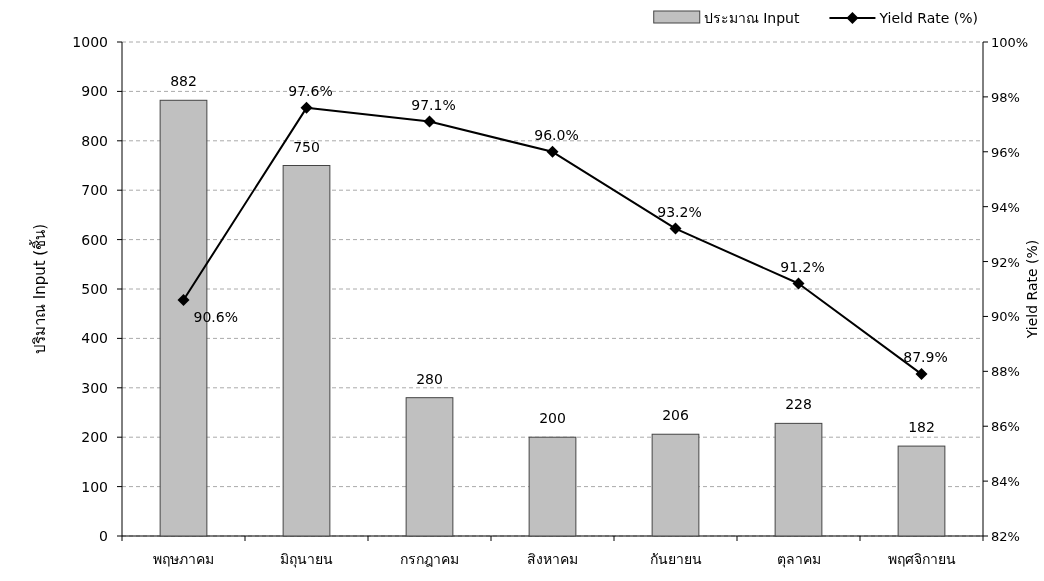 This screenshot has height=581, width=1044. I want to click on x-tick-label: มิถุนายน, so click(306, 559).